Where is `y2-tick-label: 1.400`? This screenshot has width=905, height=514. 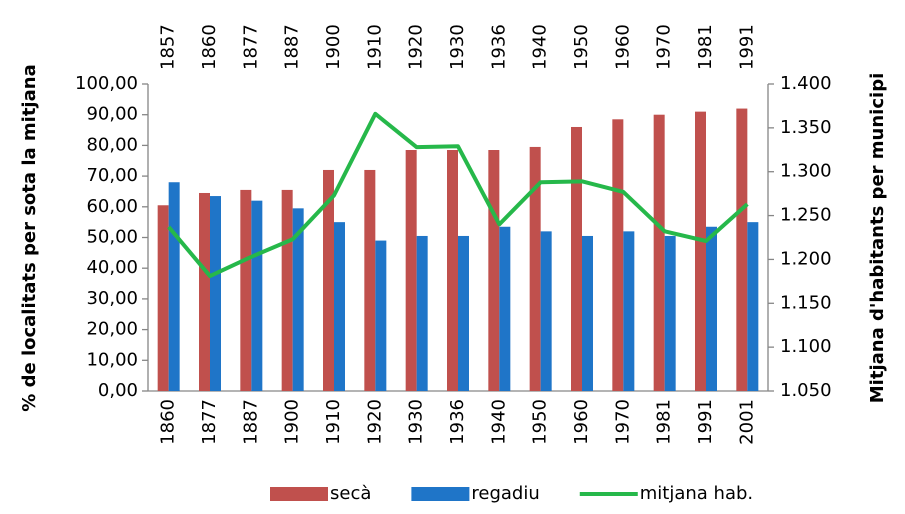 y2-tick-label: 1.400 is located at coordinates (806, 83).